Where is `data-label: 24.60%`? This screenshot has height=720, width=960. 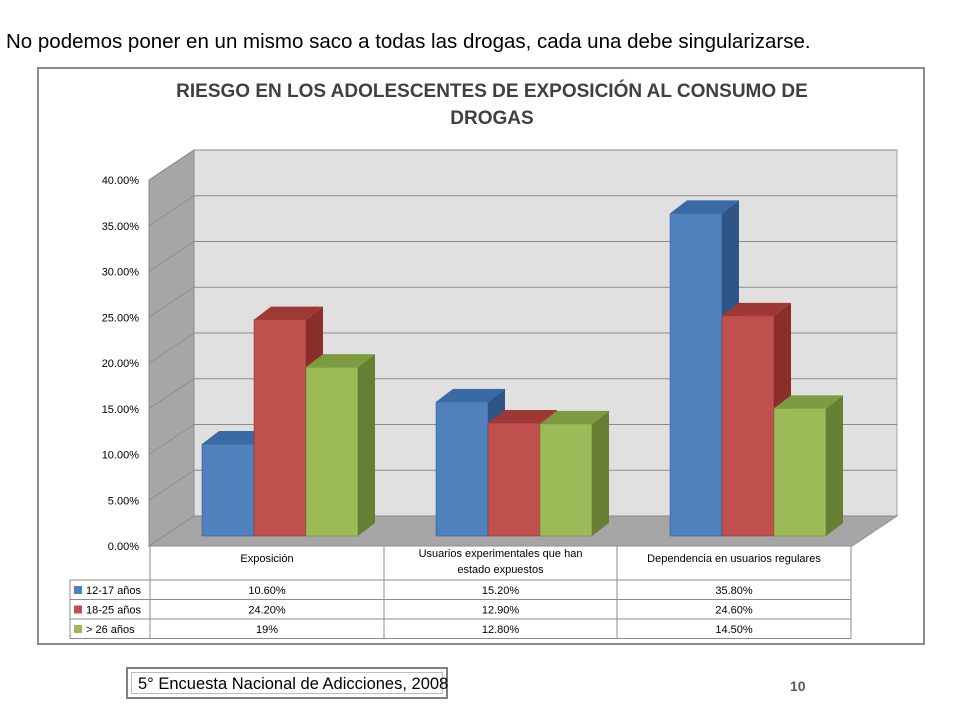 data-label: 24.60% is located at coordinates (734, 611).